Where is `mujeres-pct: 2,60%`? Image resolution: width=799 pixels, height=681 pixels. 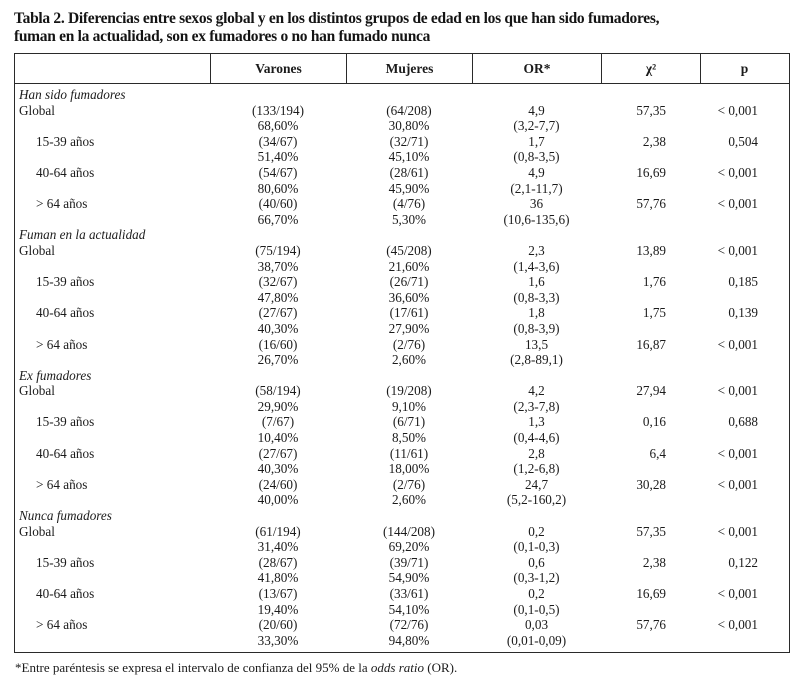 mujeres-pct: 2,60% is located at coordinates (409, 360).